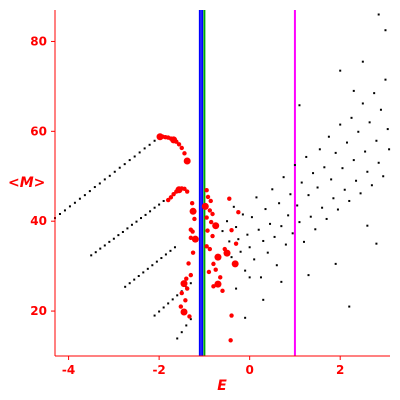  Describe the element at coordinates (340, 370) in the screenshot. I see `x-tick-label: 2` at that location.